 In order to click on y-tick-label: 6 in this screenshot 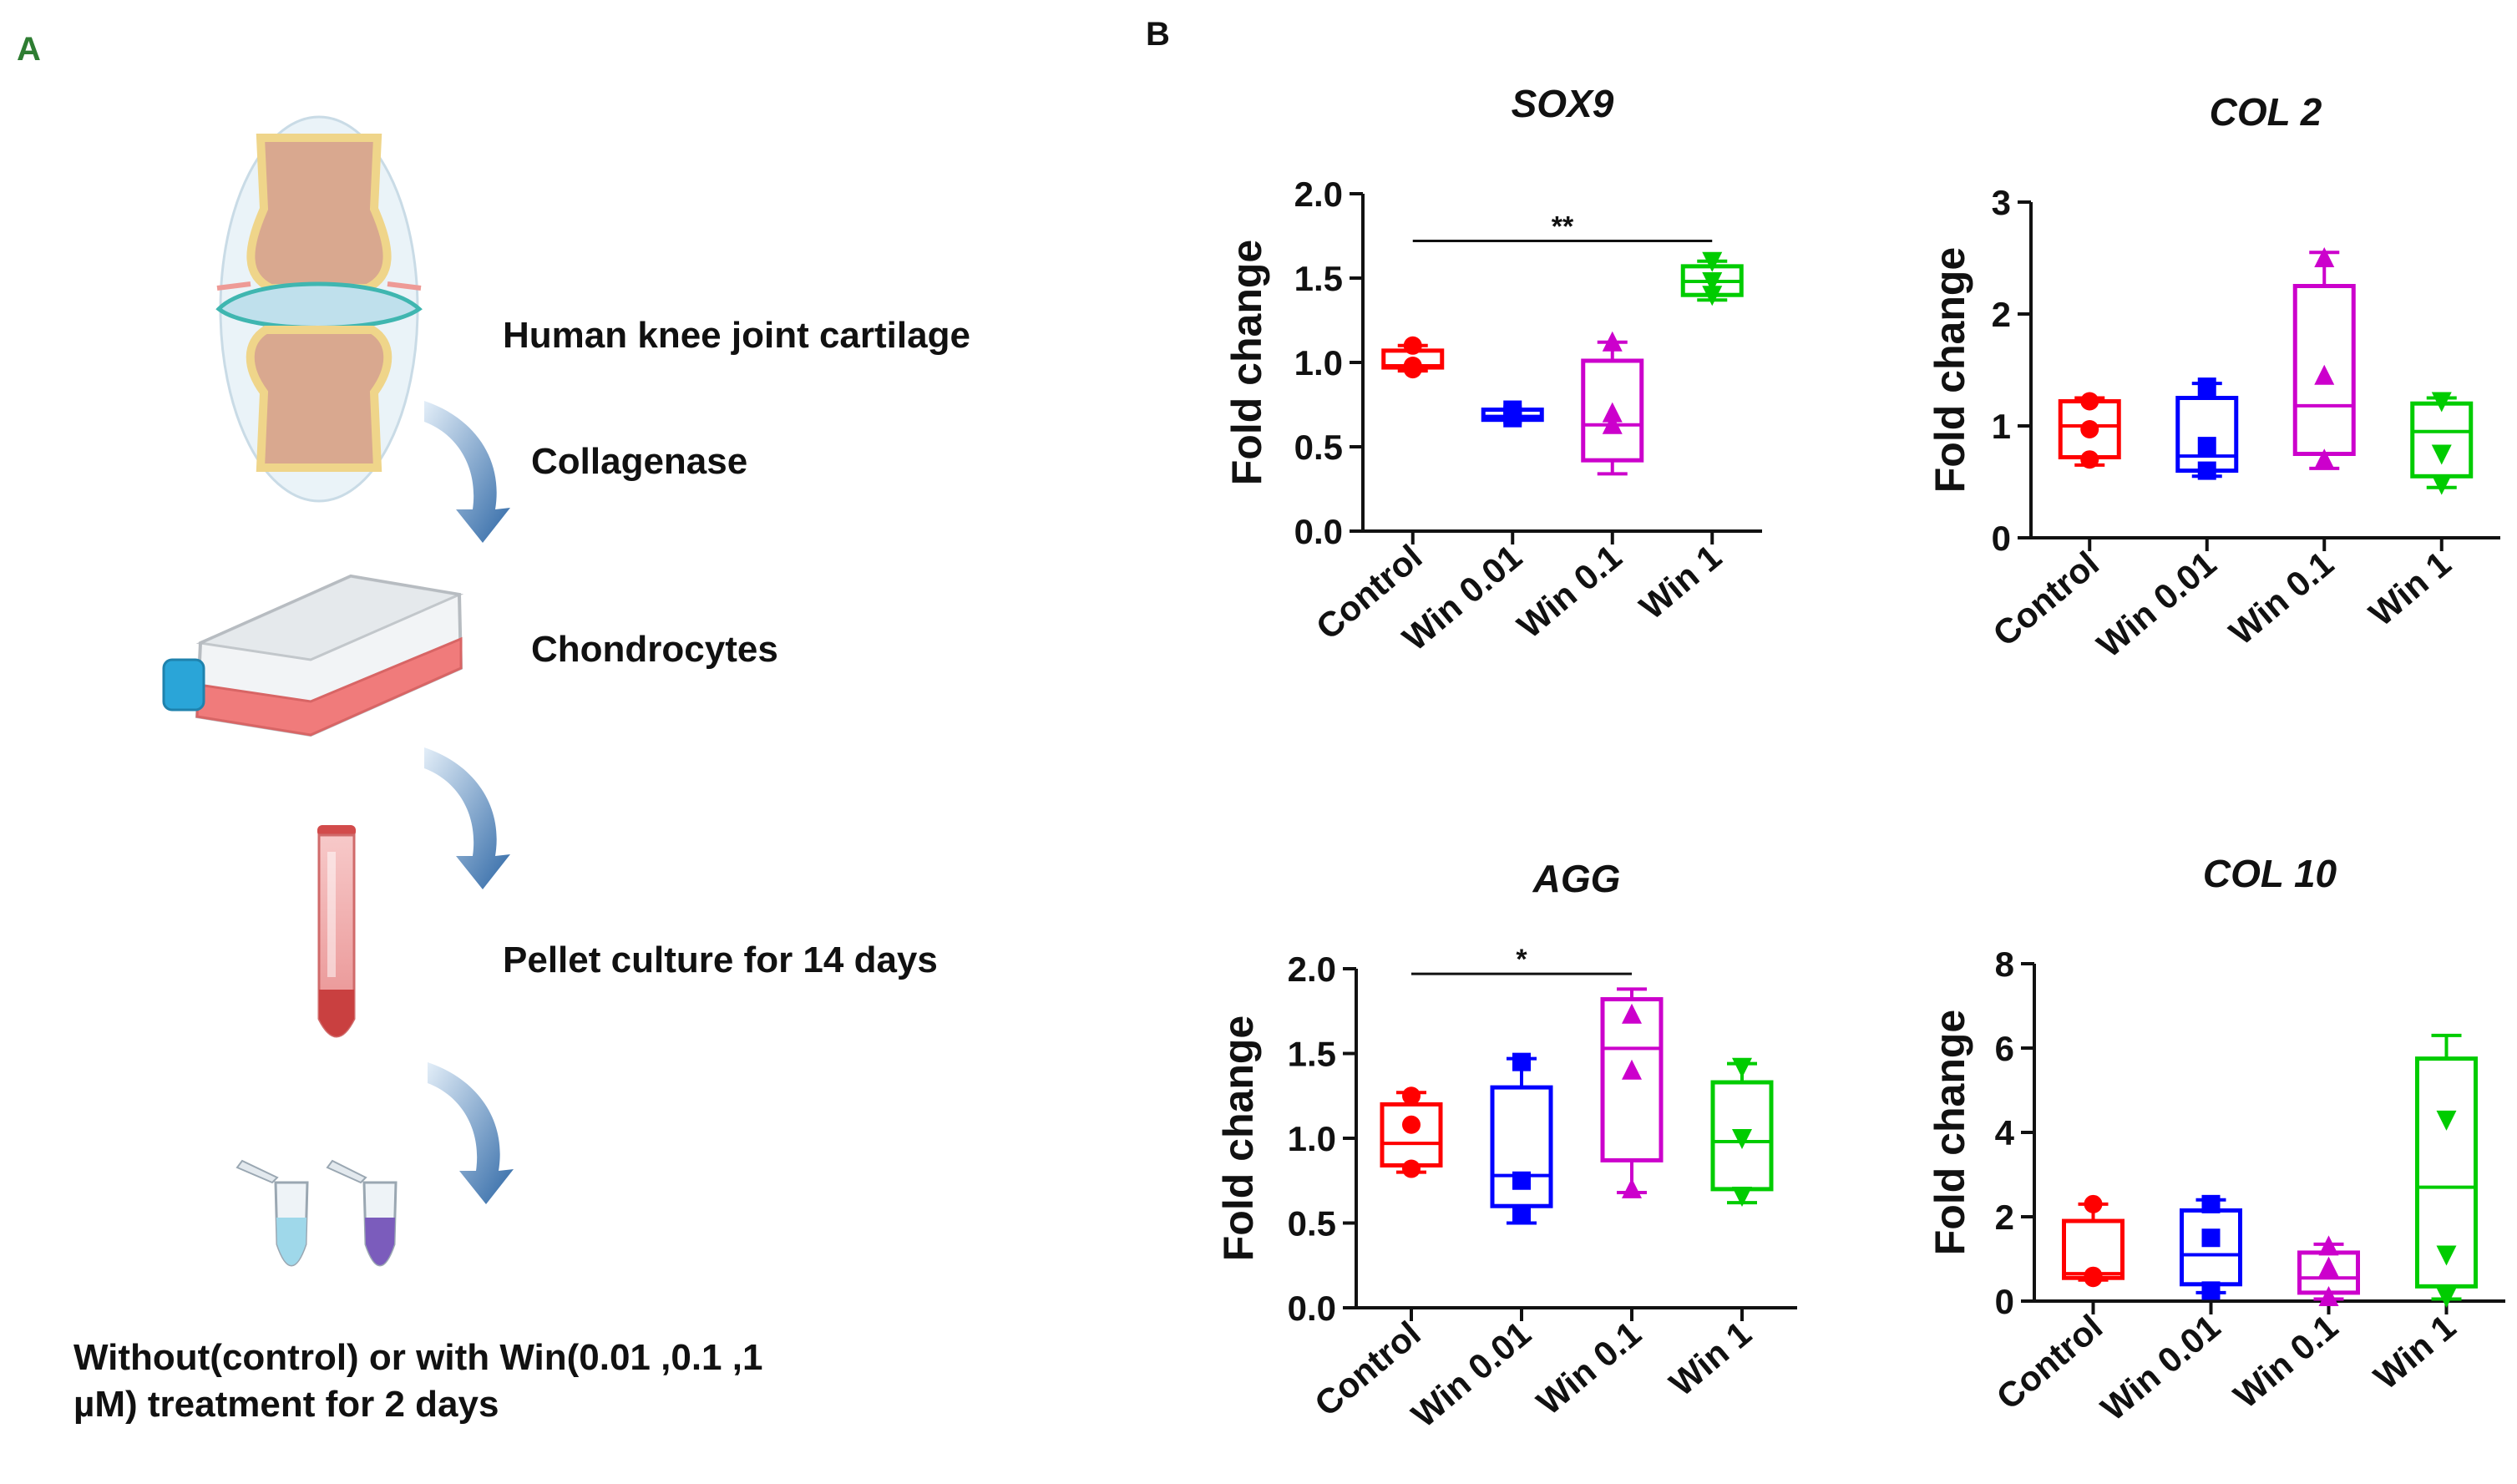, I will do `click(2004, 1048)`.